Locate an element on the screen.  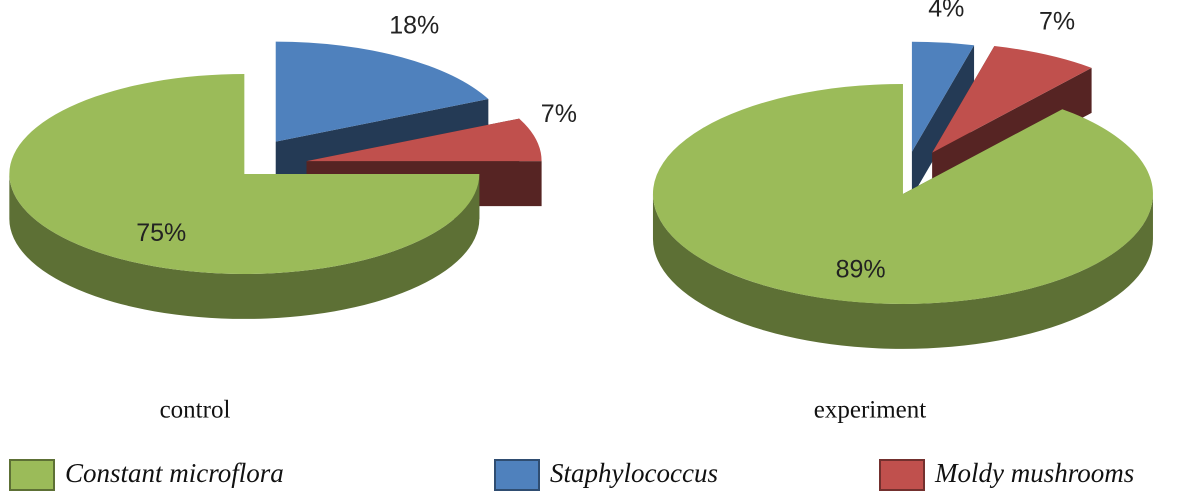
legend-label: Moldy mushrooms is located at coordinates (1034, 473).